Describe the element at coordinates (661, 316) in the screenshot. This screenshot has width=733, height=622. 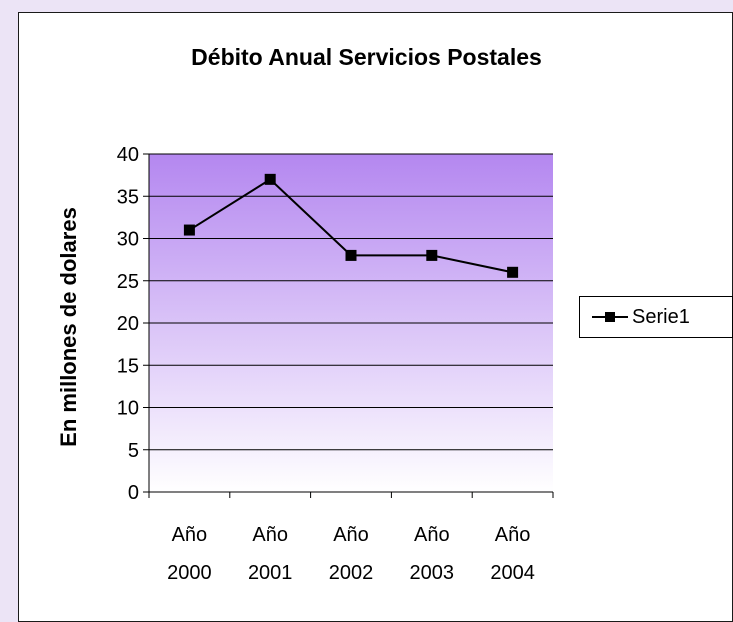
I see `legend-entry-serie1: Serie1` at that location.